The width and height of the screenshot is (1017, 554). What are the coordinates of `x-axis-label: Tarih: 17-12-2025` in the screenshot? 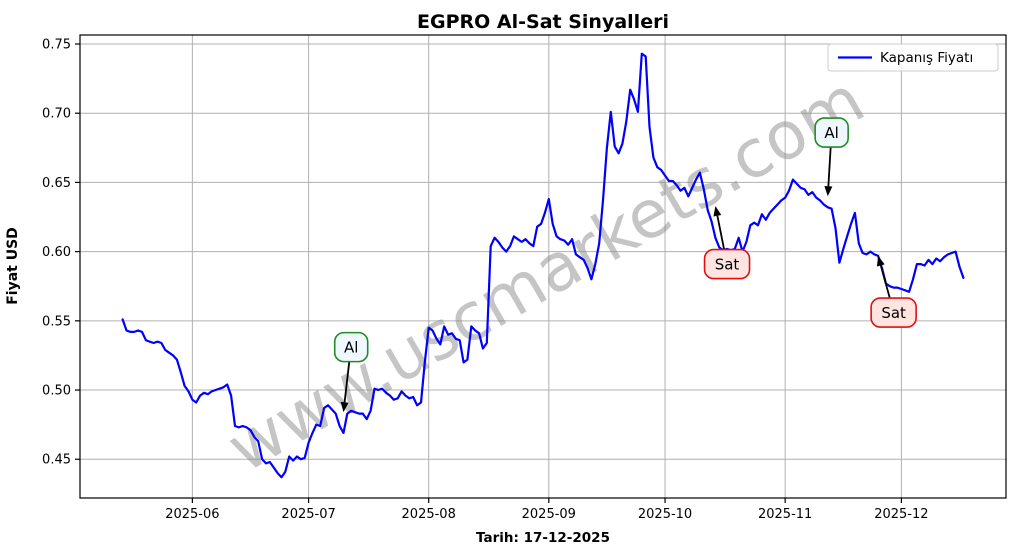 It's located at (543, 538).